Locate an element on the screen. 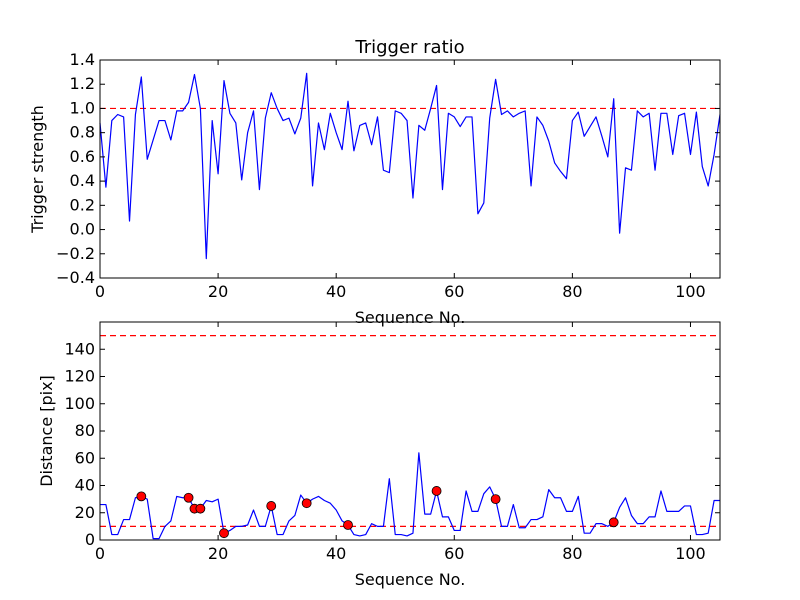 The image size is (800, 600). y-tick-label: 100 is located at coordinates (79, 403).